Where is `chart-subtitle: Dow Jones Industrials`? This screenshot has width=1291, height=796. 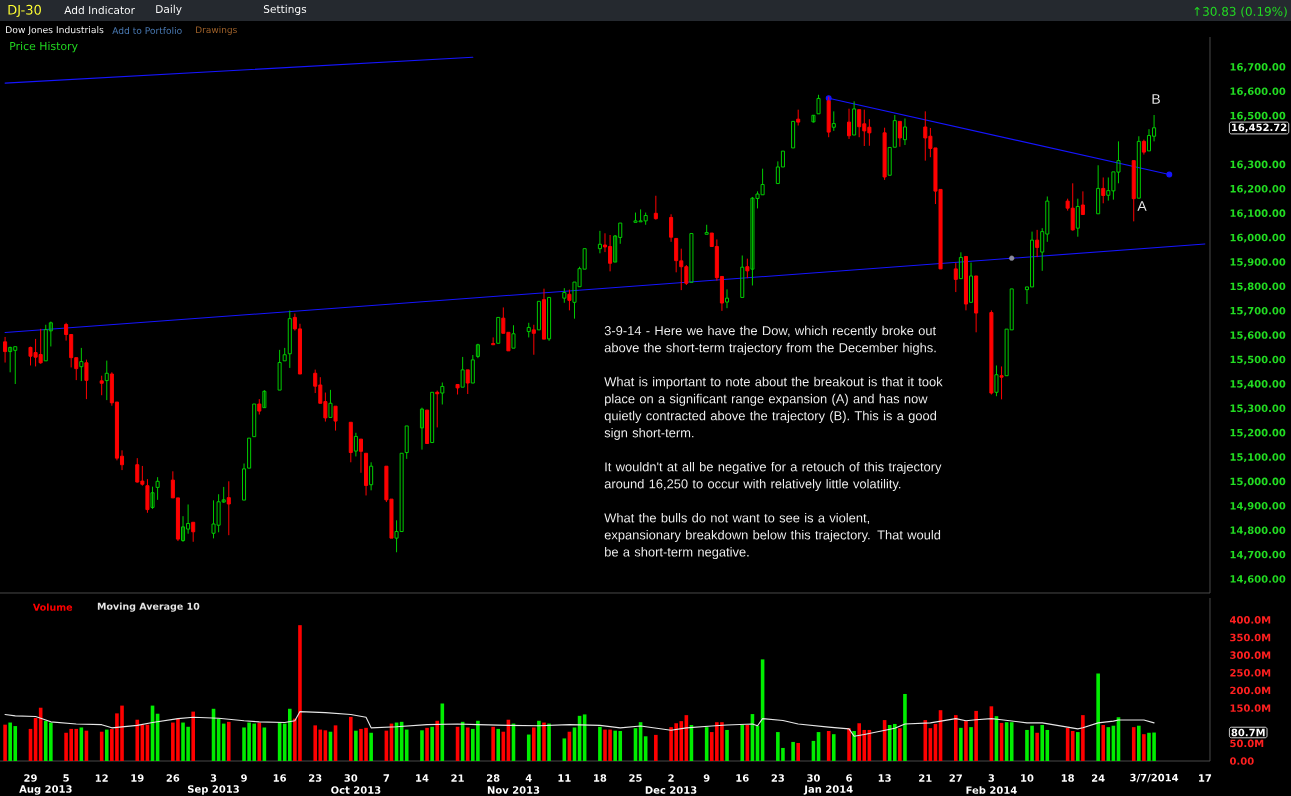 chart-subtitle: Dow Jones Industrials is located at coordinates (55, 30).